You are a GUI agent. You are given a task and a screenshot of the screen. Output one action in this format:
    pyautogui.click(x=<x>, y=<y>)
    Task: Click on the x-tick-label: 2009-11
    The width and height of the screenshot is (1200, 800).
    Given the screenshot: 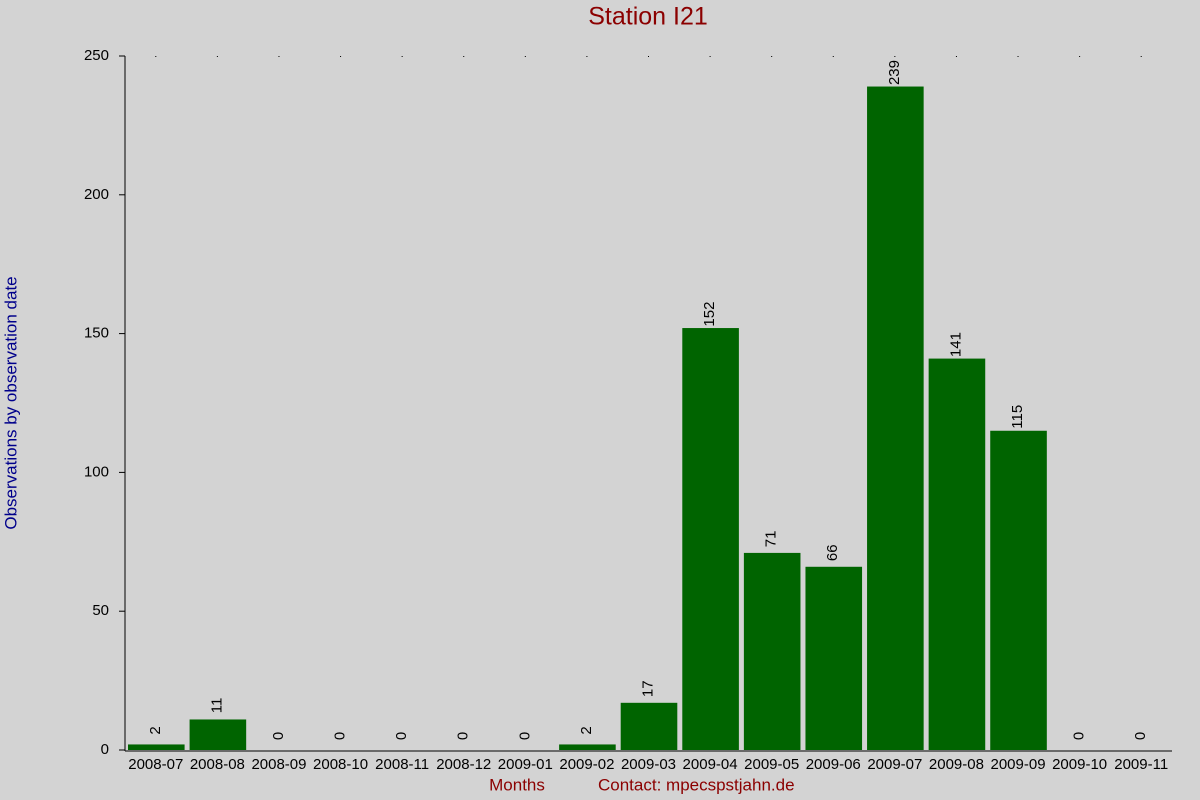 What is the action you would take?
    pyautogui.click(x=1141, y=764)
    